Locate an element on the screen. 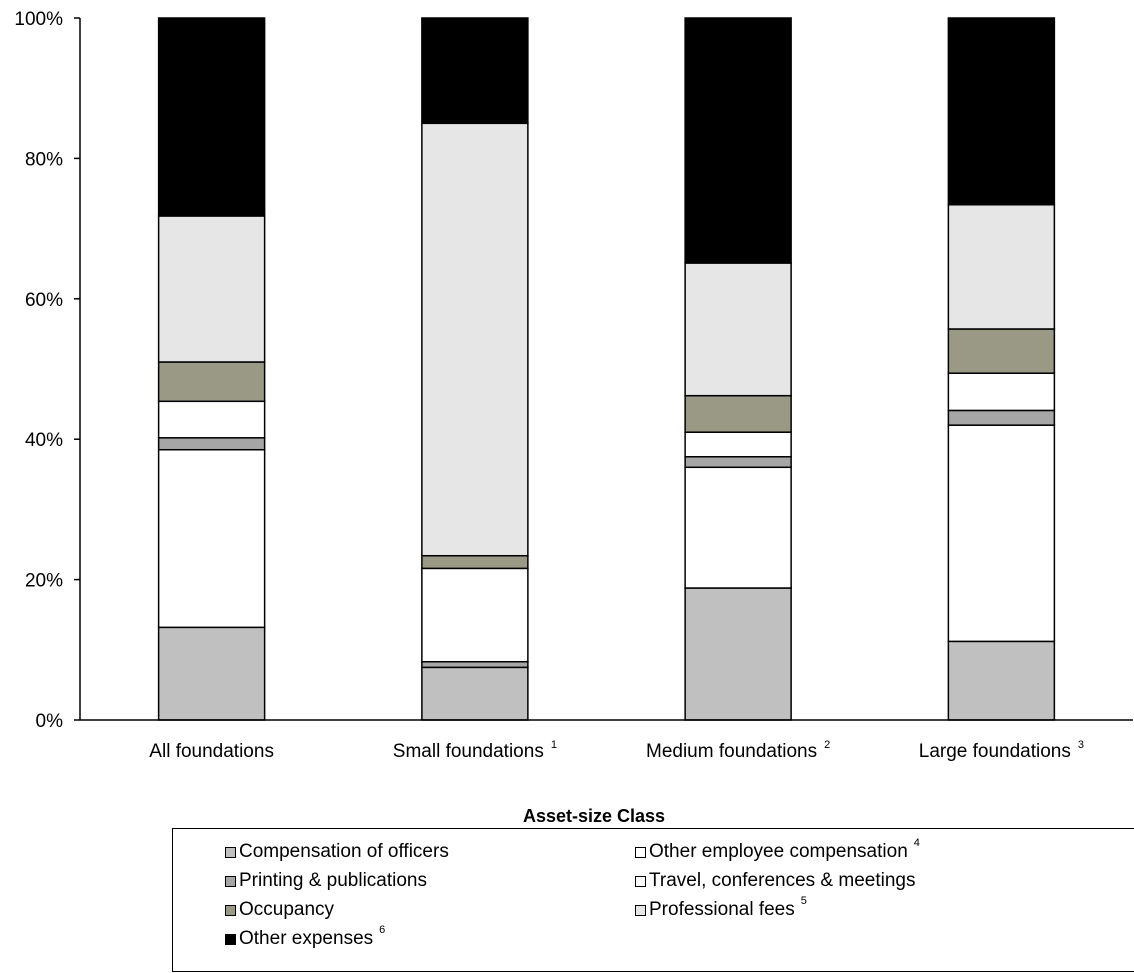 The image size is (1134, 973). legend-item: Professional fees 5 is located at coordinates (721, 908).